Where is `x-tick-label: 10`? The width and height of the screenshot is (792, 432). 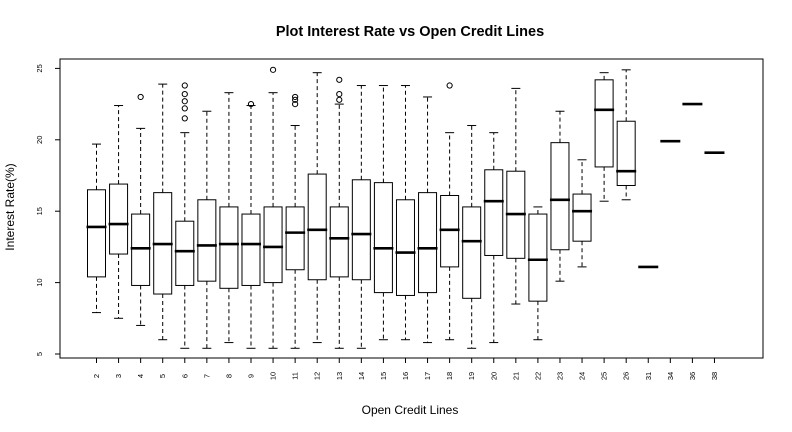 x-tick-label: 10 is located at coordinates (273, 376).